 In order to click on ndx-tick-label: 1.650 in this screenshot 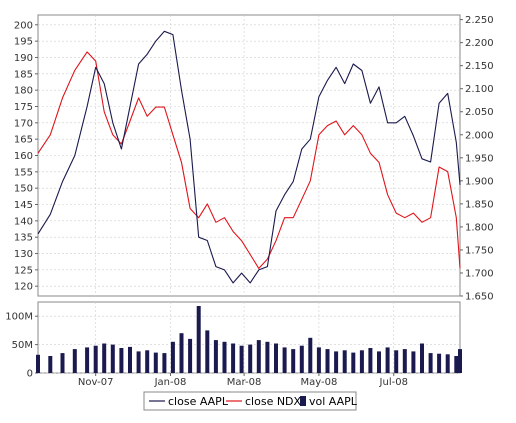, I will do `click(479, 297)`.